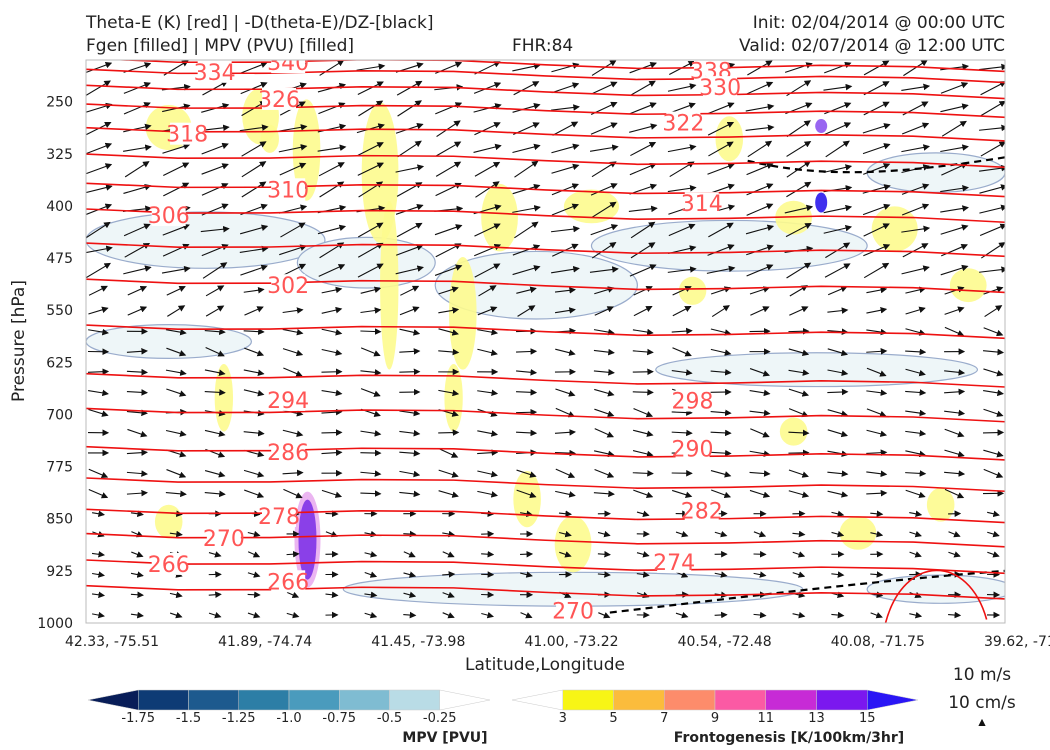  Describe the element at coordinates (187, 135) in the screenshot. I see `theta-e-label: 318` at that location.